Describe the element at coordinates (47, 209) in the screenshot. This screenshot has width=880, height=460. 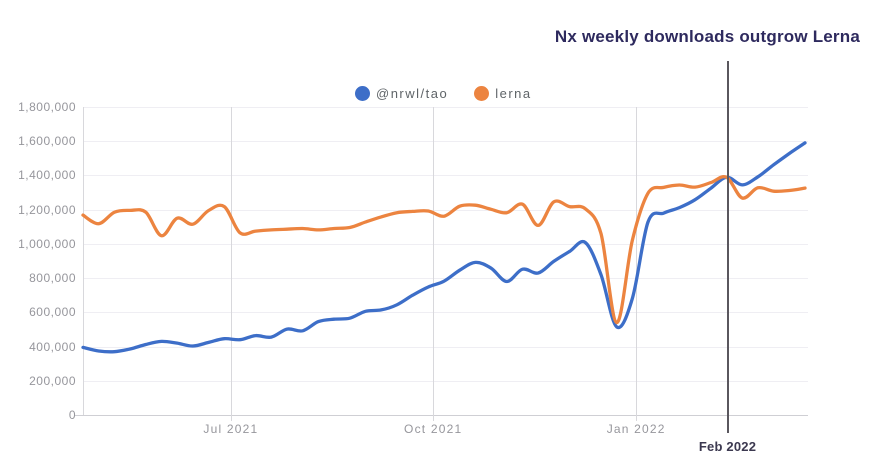
I see `y-axis-label: 1,200,000` at that location.